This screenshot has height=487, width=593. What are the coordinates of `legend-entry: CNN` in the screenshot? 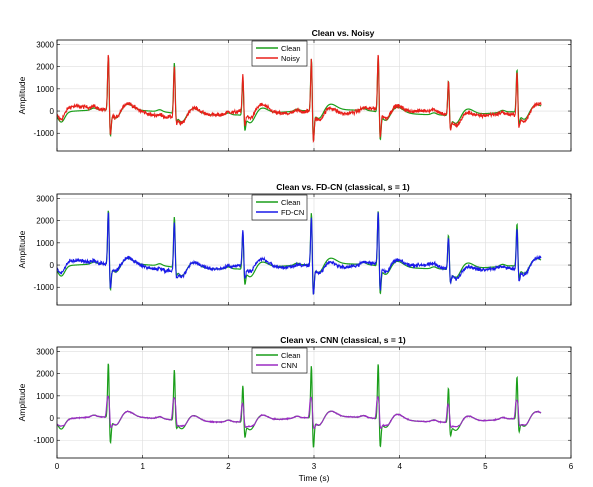 It's located at (289, 365).